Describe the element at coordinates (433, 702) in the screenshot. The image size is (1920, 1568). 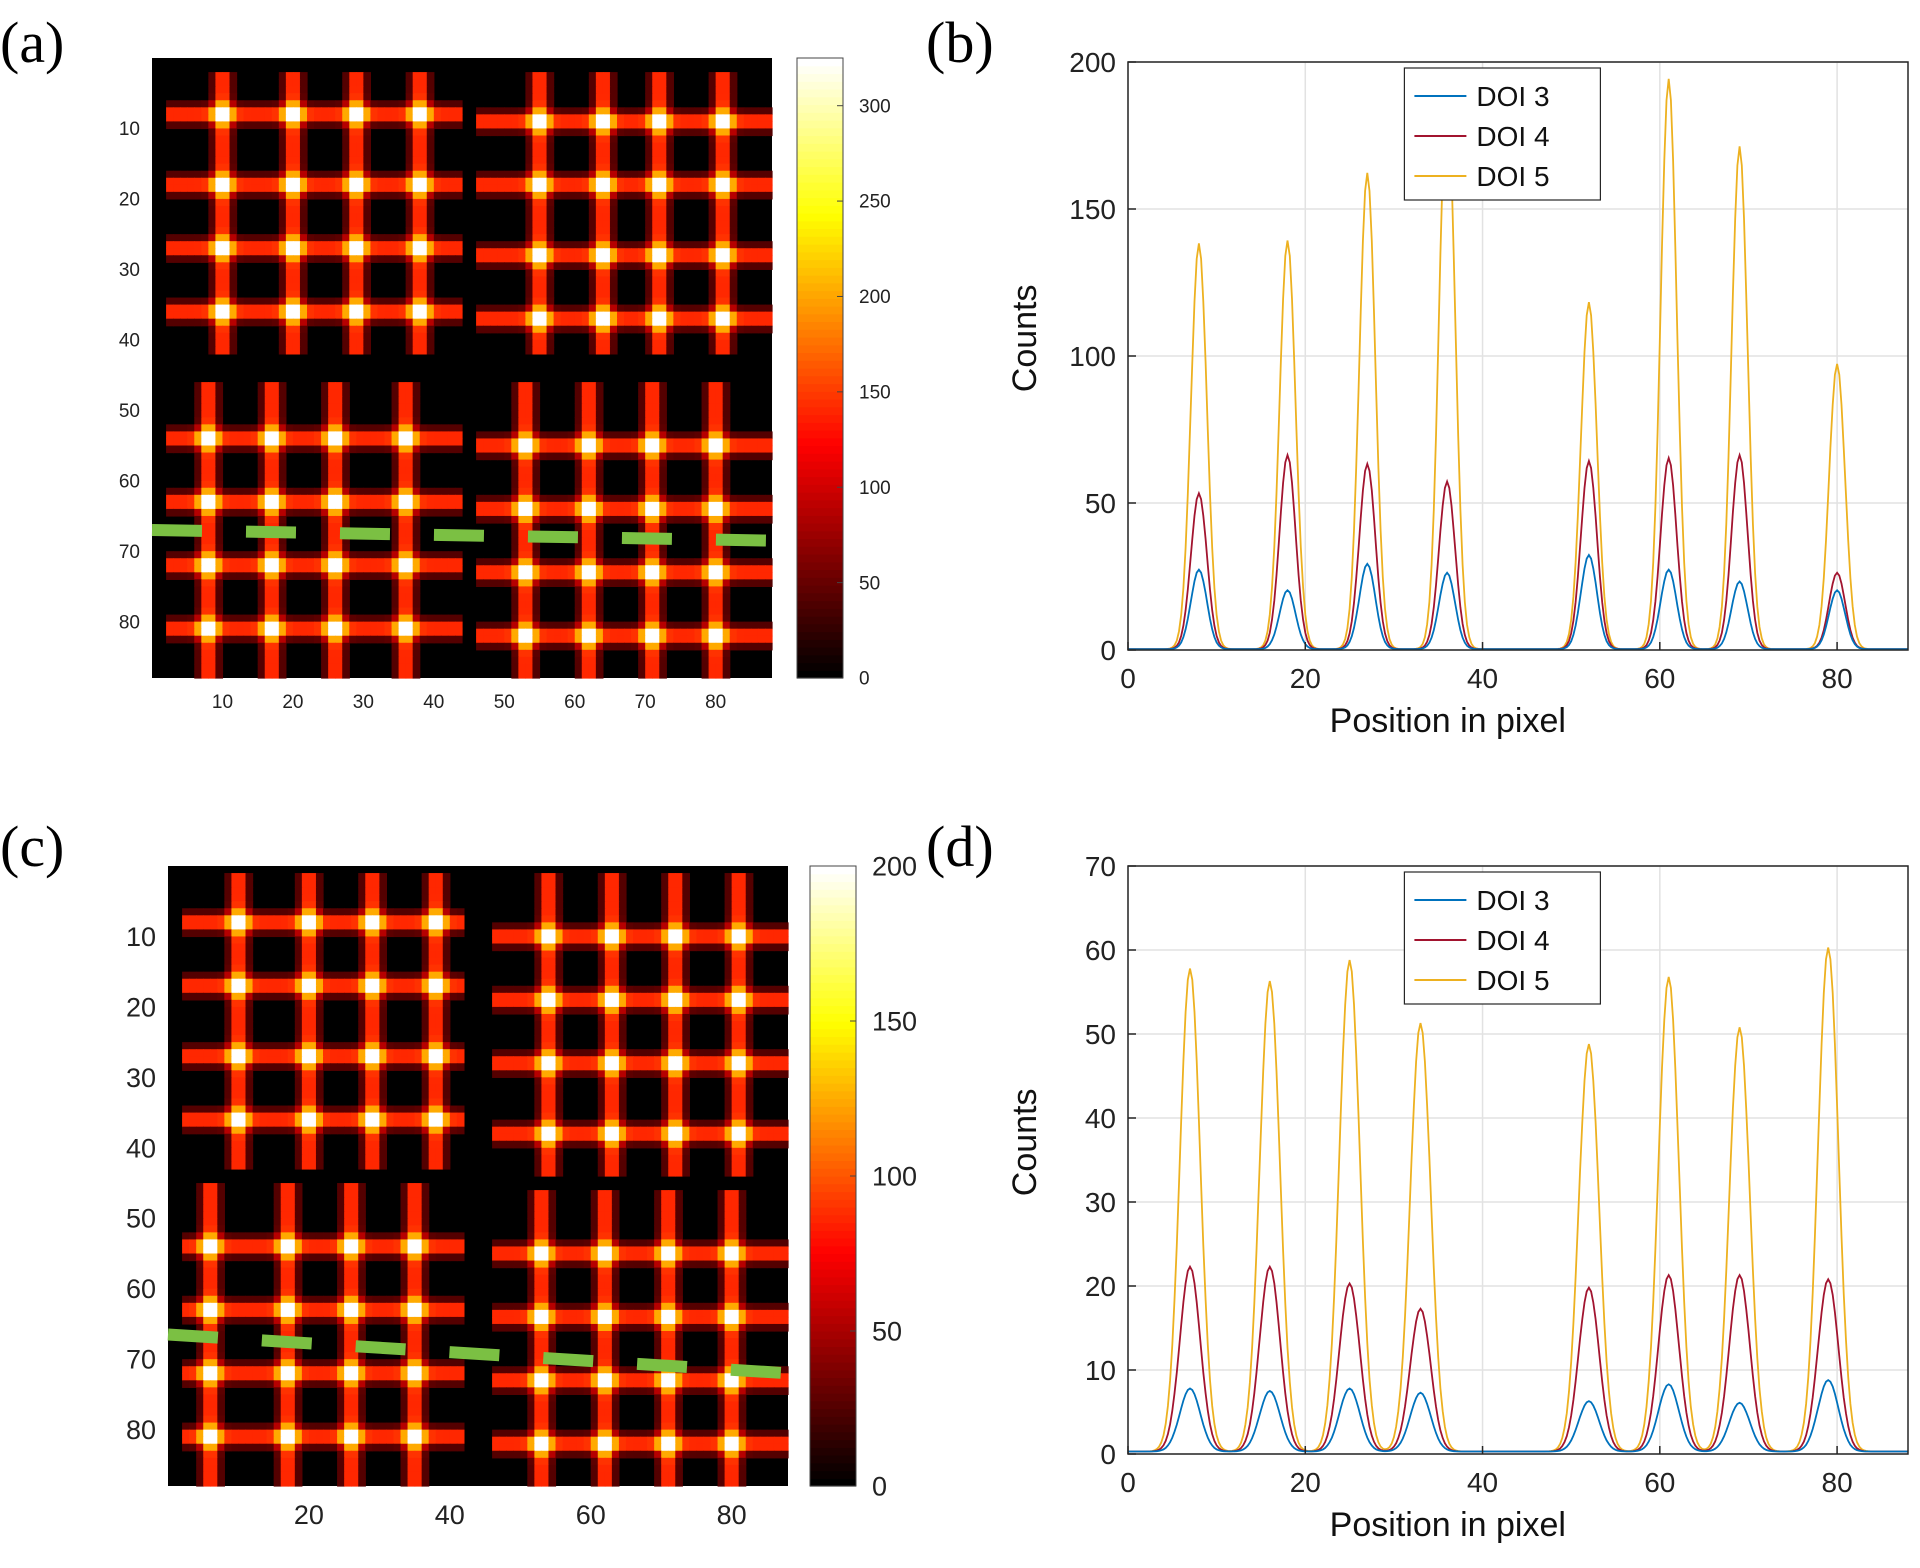
I see `x-tick-label: 40` at that location.